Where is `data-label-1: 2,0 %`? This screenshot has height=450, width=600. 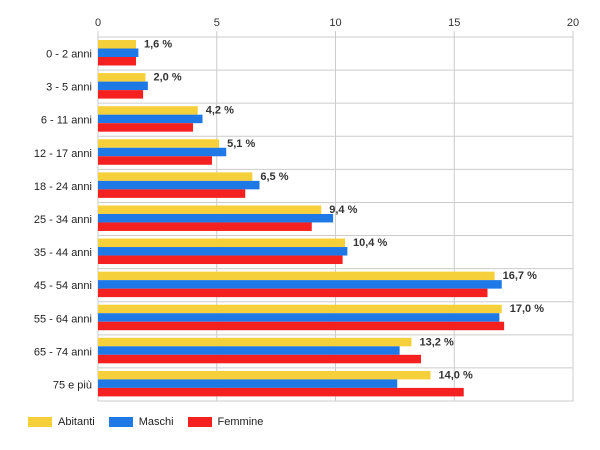
data-label-1: 2,0 % is located at coordinates (168, 78).